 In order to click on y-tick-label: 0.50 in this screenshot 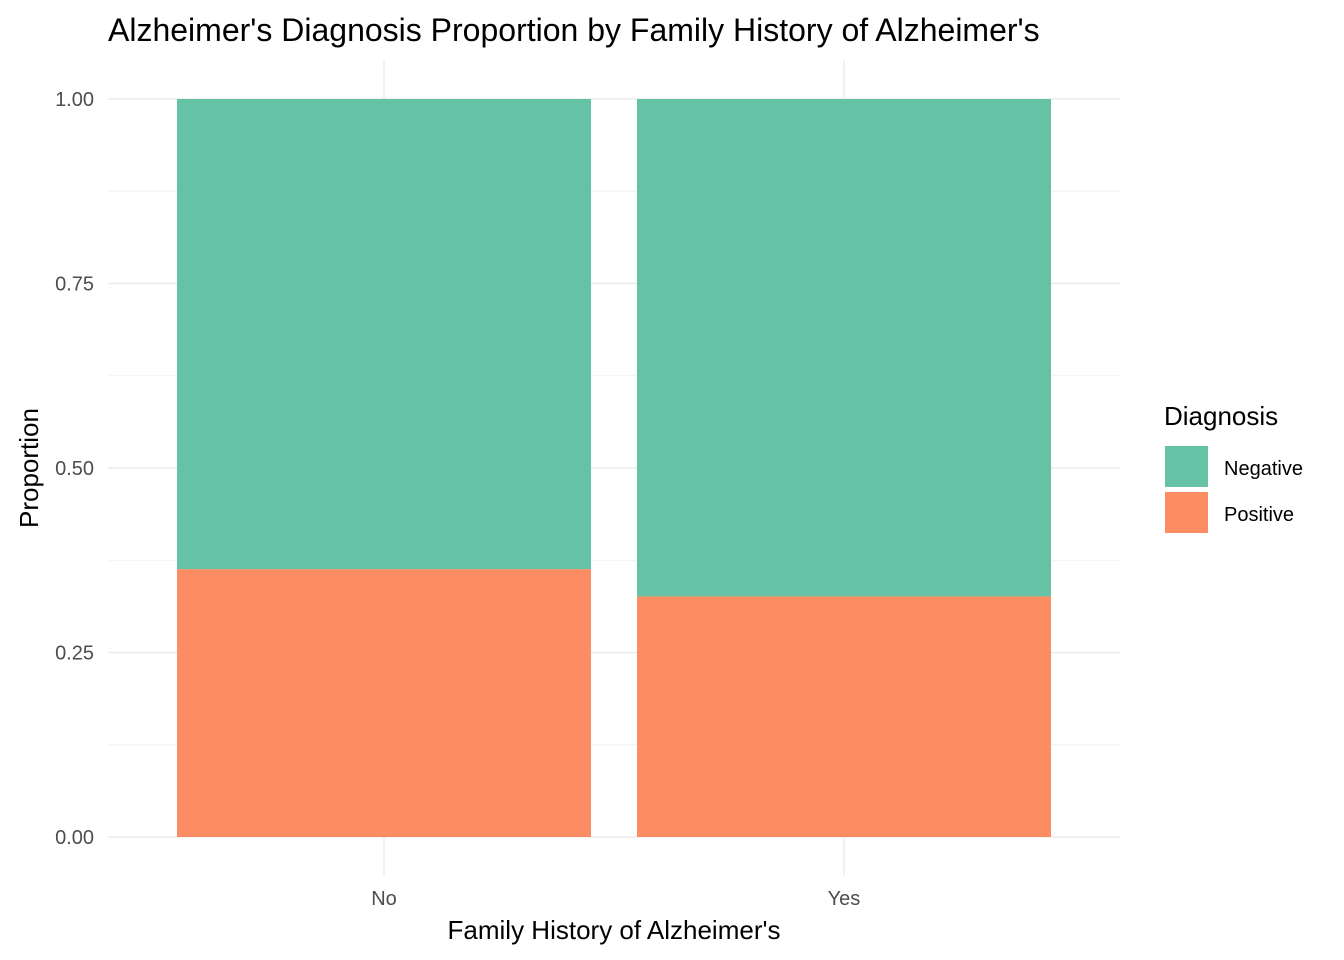, I will do `click(74, 469)`.